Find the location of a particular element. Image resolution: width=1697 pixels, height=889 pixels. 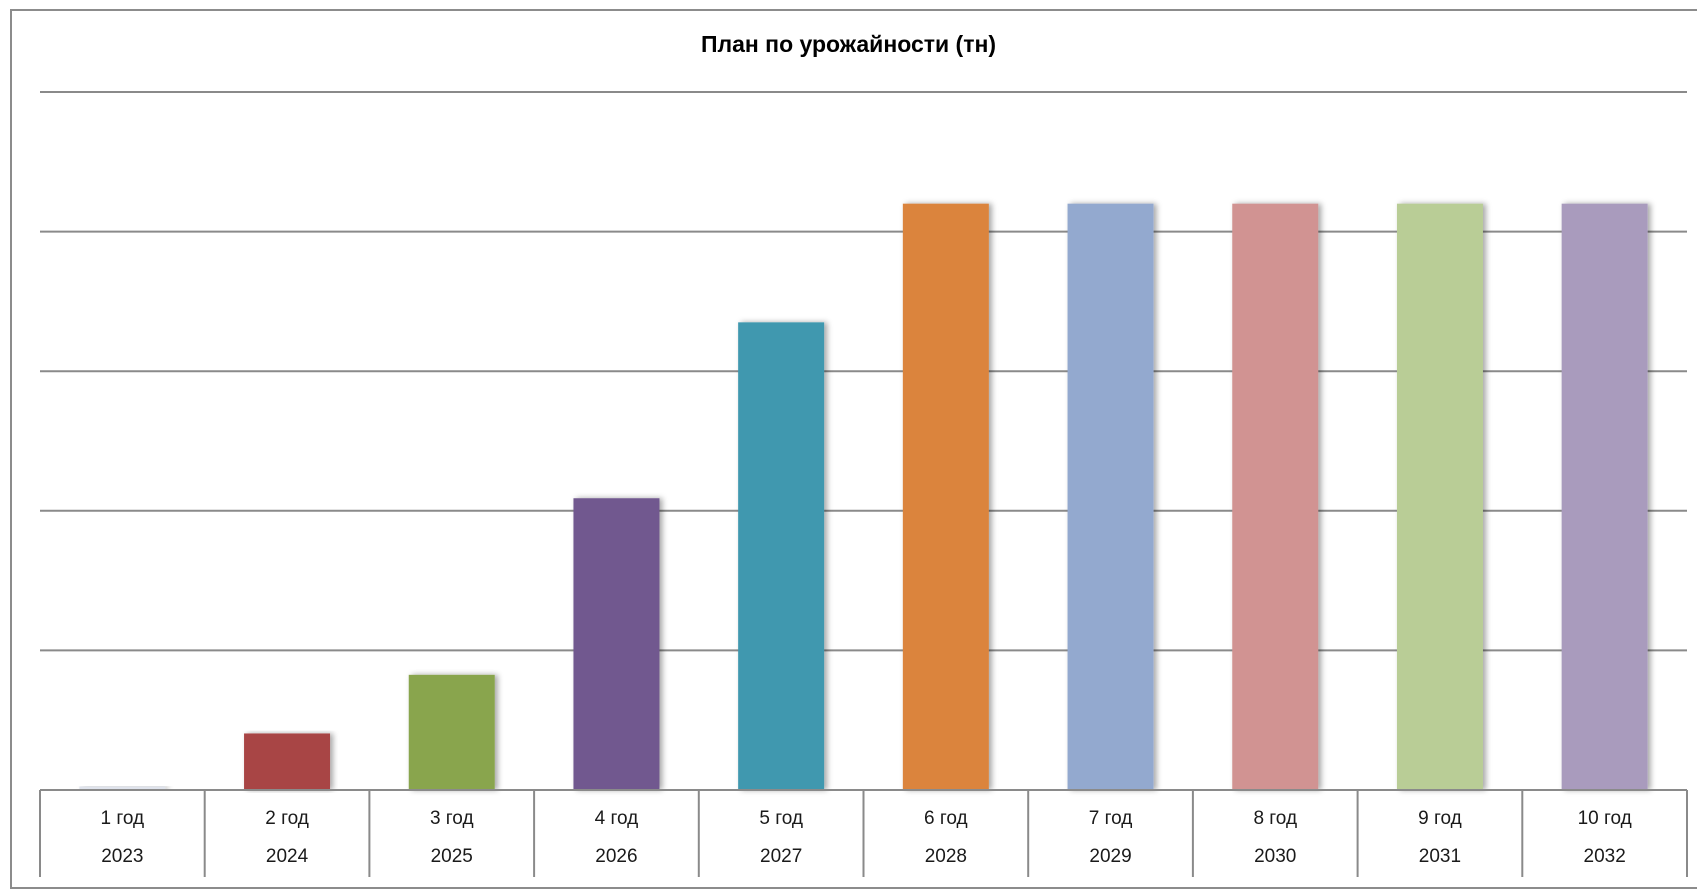

category-label: 1 год is located at coordinates (123, 818).